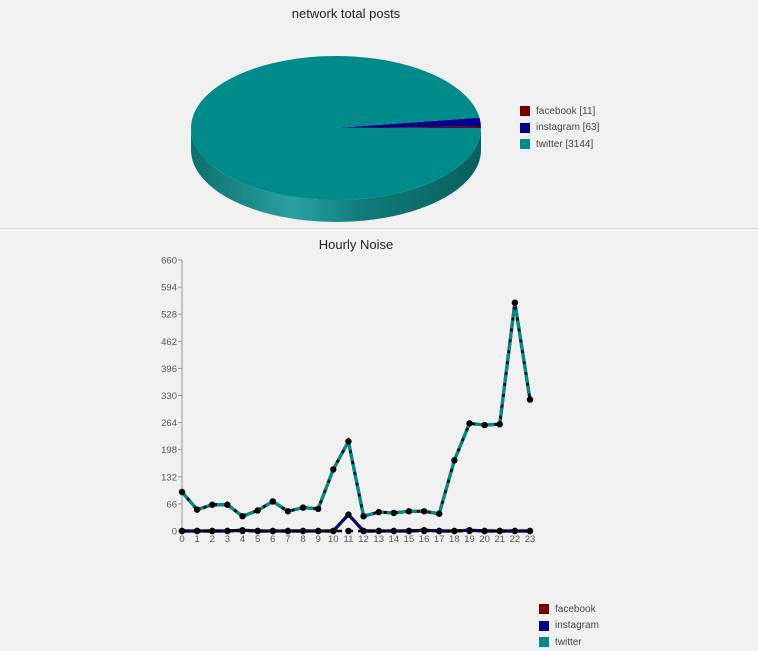 The image size is (758, 651). Describe the element at coordinates (454, 539) in the screenshot. I see `x-tick-label: 18` at that location.